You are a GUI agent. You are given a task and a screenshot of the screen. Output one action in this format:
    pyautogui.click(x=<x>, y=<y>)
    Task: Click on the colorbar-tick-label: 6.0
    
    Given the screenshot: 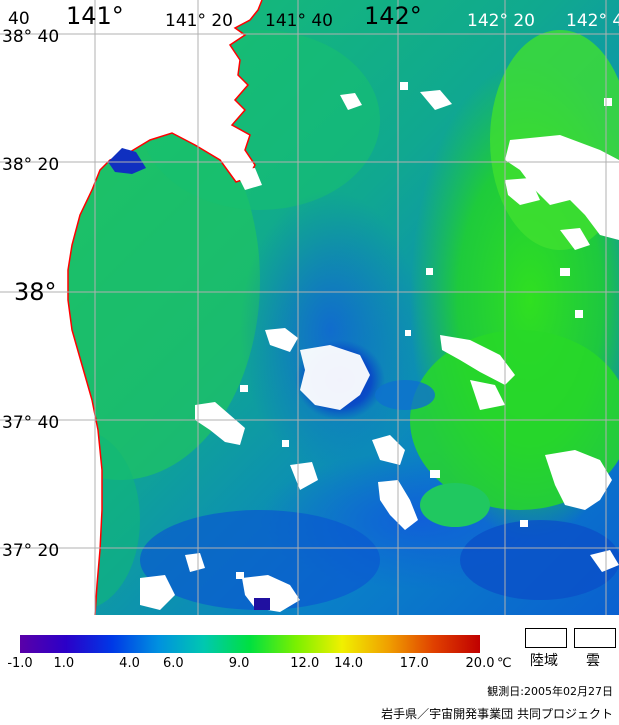 What is the action you would take?
    pyautogui.click(x=173, y=663)
    